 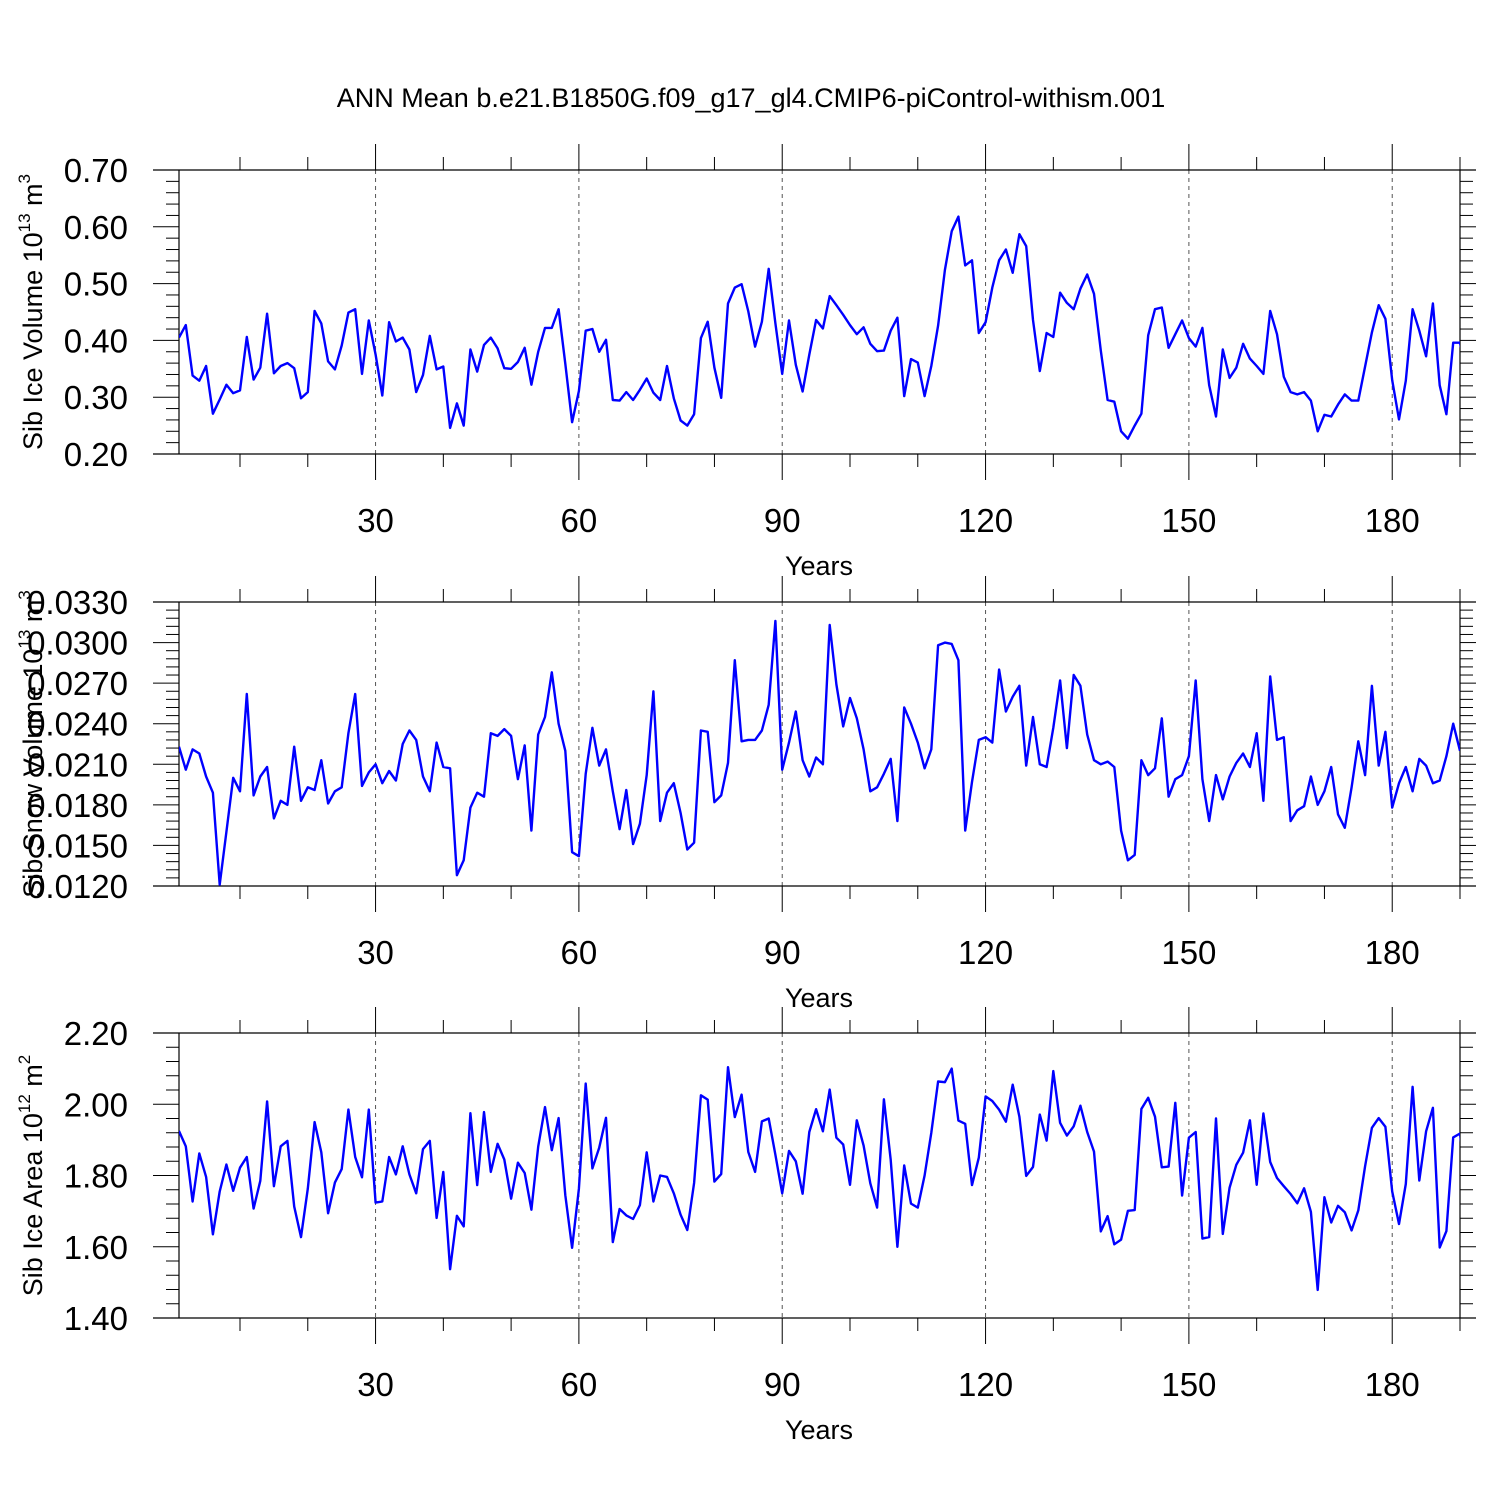 What do you see at coordinates (24, 1103) in the screenshot?
I see `y-axis-label-exponent: 12` at bounding box center [24, 1103].